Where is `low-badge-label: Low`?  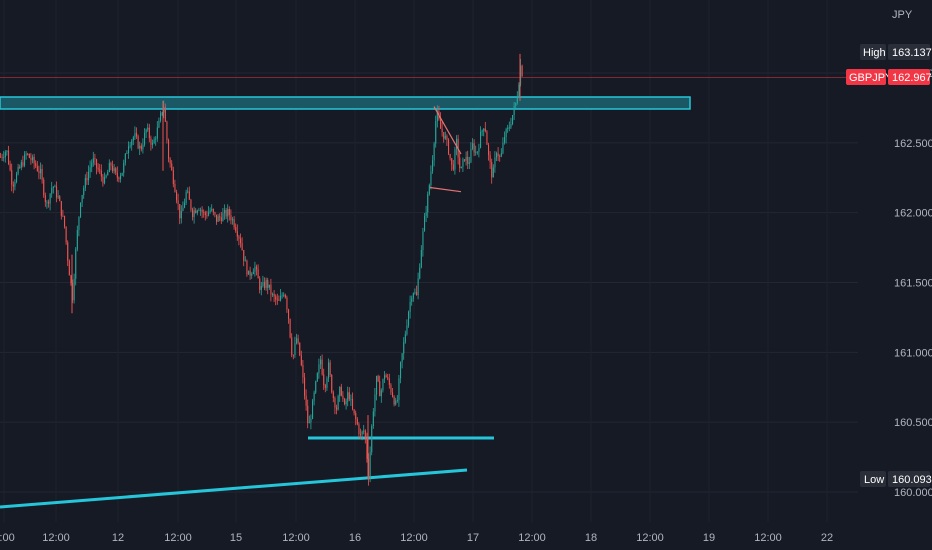 low-badge-label: Low is located at coordinates (874, 480).